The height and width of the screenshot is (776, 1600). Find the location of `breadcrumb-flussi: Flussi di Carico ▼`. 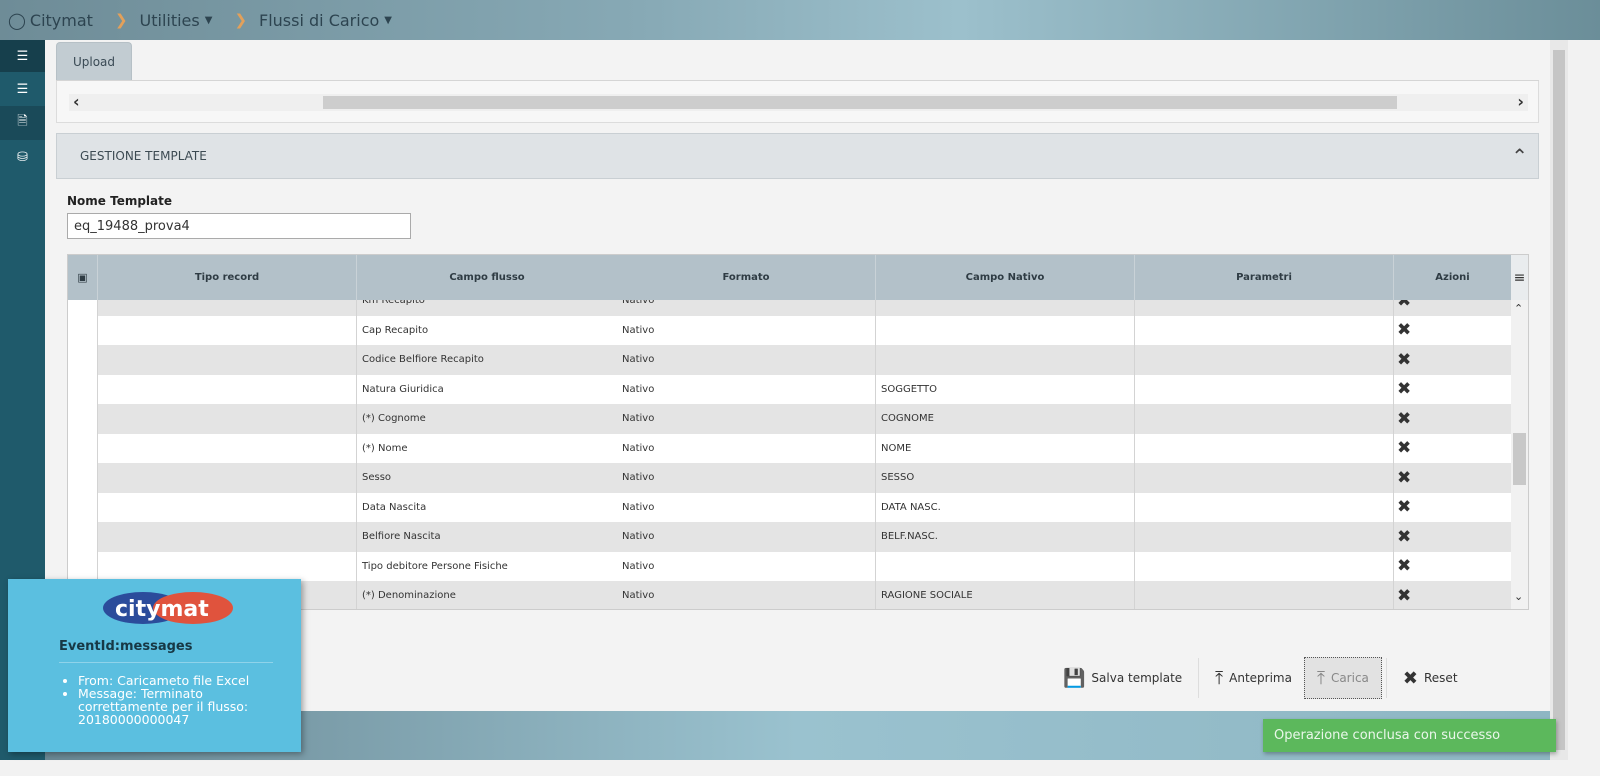

breadcrumb-flussi: Flussi di Carico ▼ is located at coordinates (325, 20).